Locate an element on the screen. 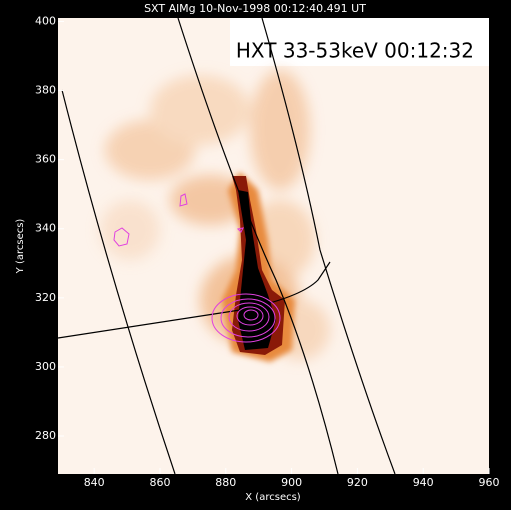 The image size is (511, 510). y-tick-label: 280 is located at coordinates (45, 435).